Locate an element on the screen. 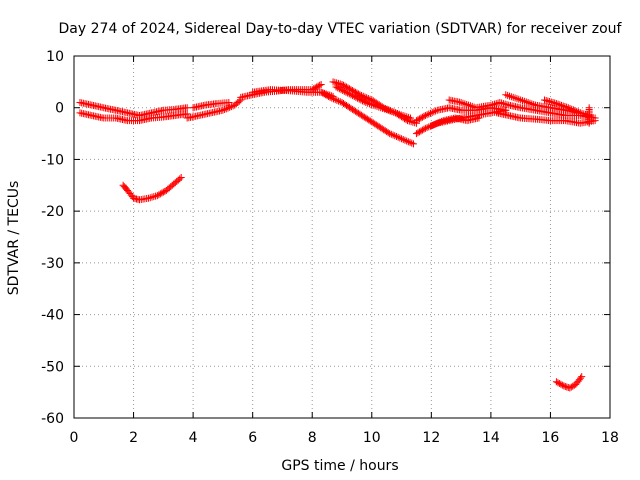 Image resolution: width=640 pixels, height=480 pixels. x-tick-label: 0 is located at coordinates (74, 438).